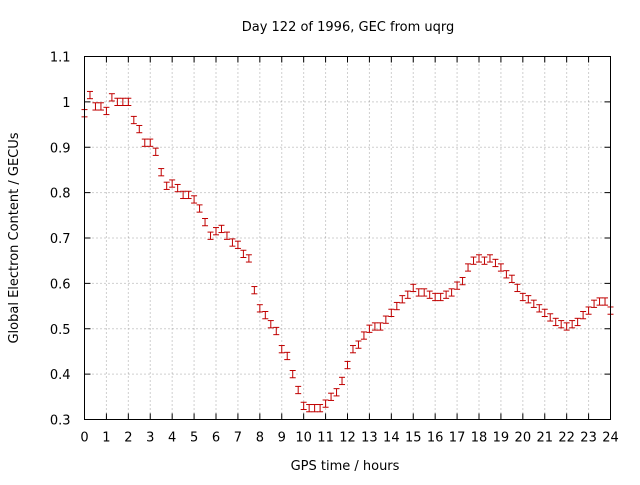 This screenshot has width=640, height=485. What do you see at coordinates (66, 103) in the screenshot?
I see `y-tick-label: 1` at bounding box center [66, 103].